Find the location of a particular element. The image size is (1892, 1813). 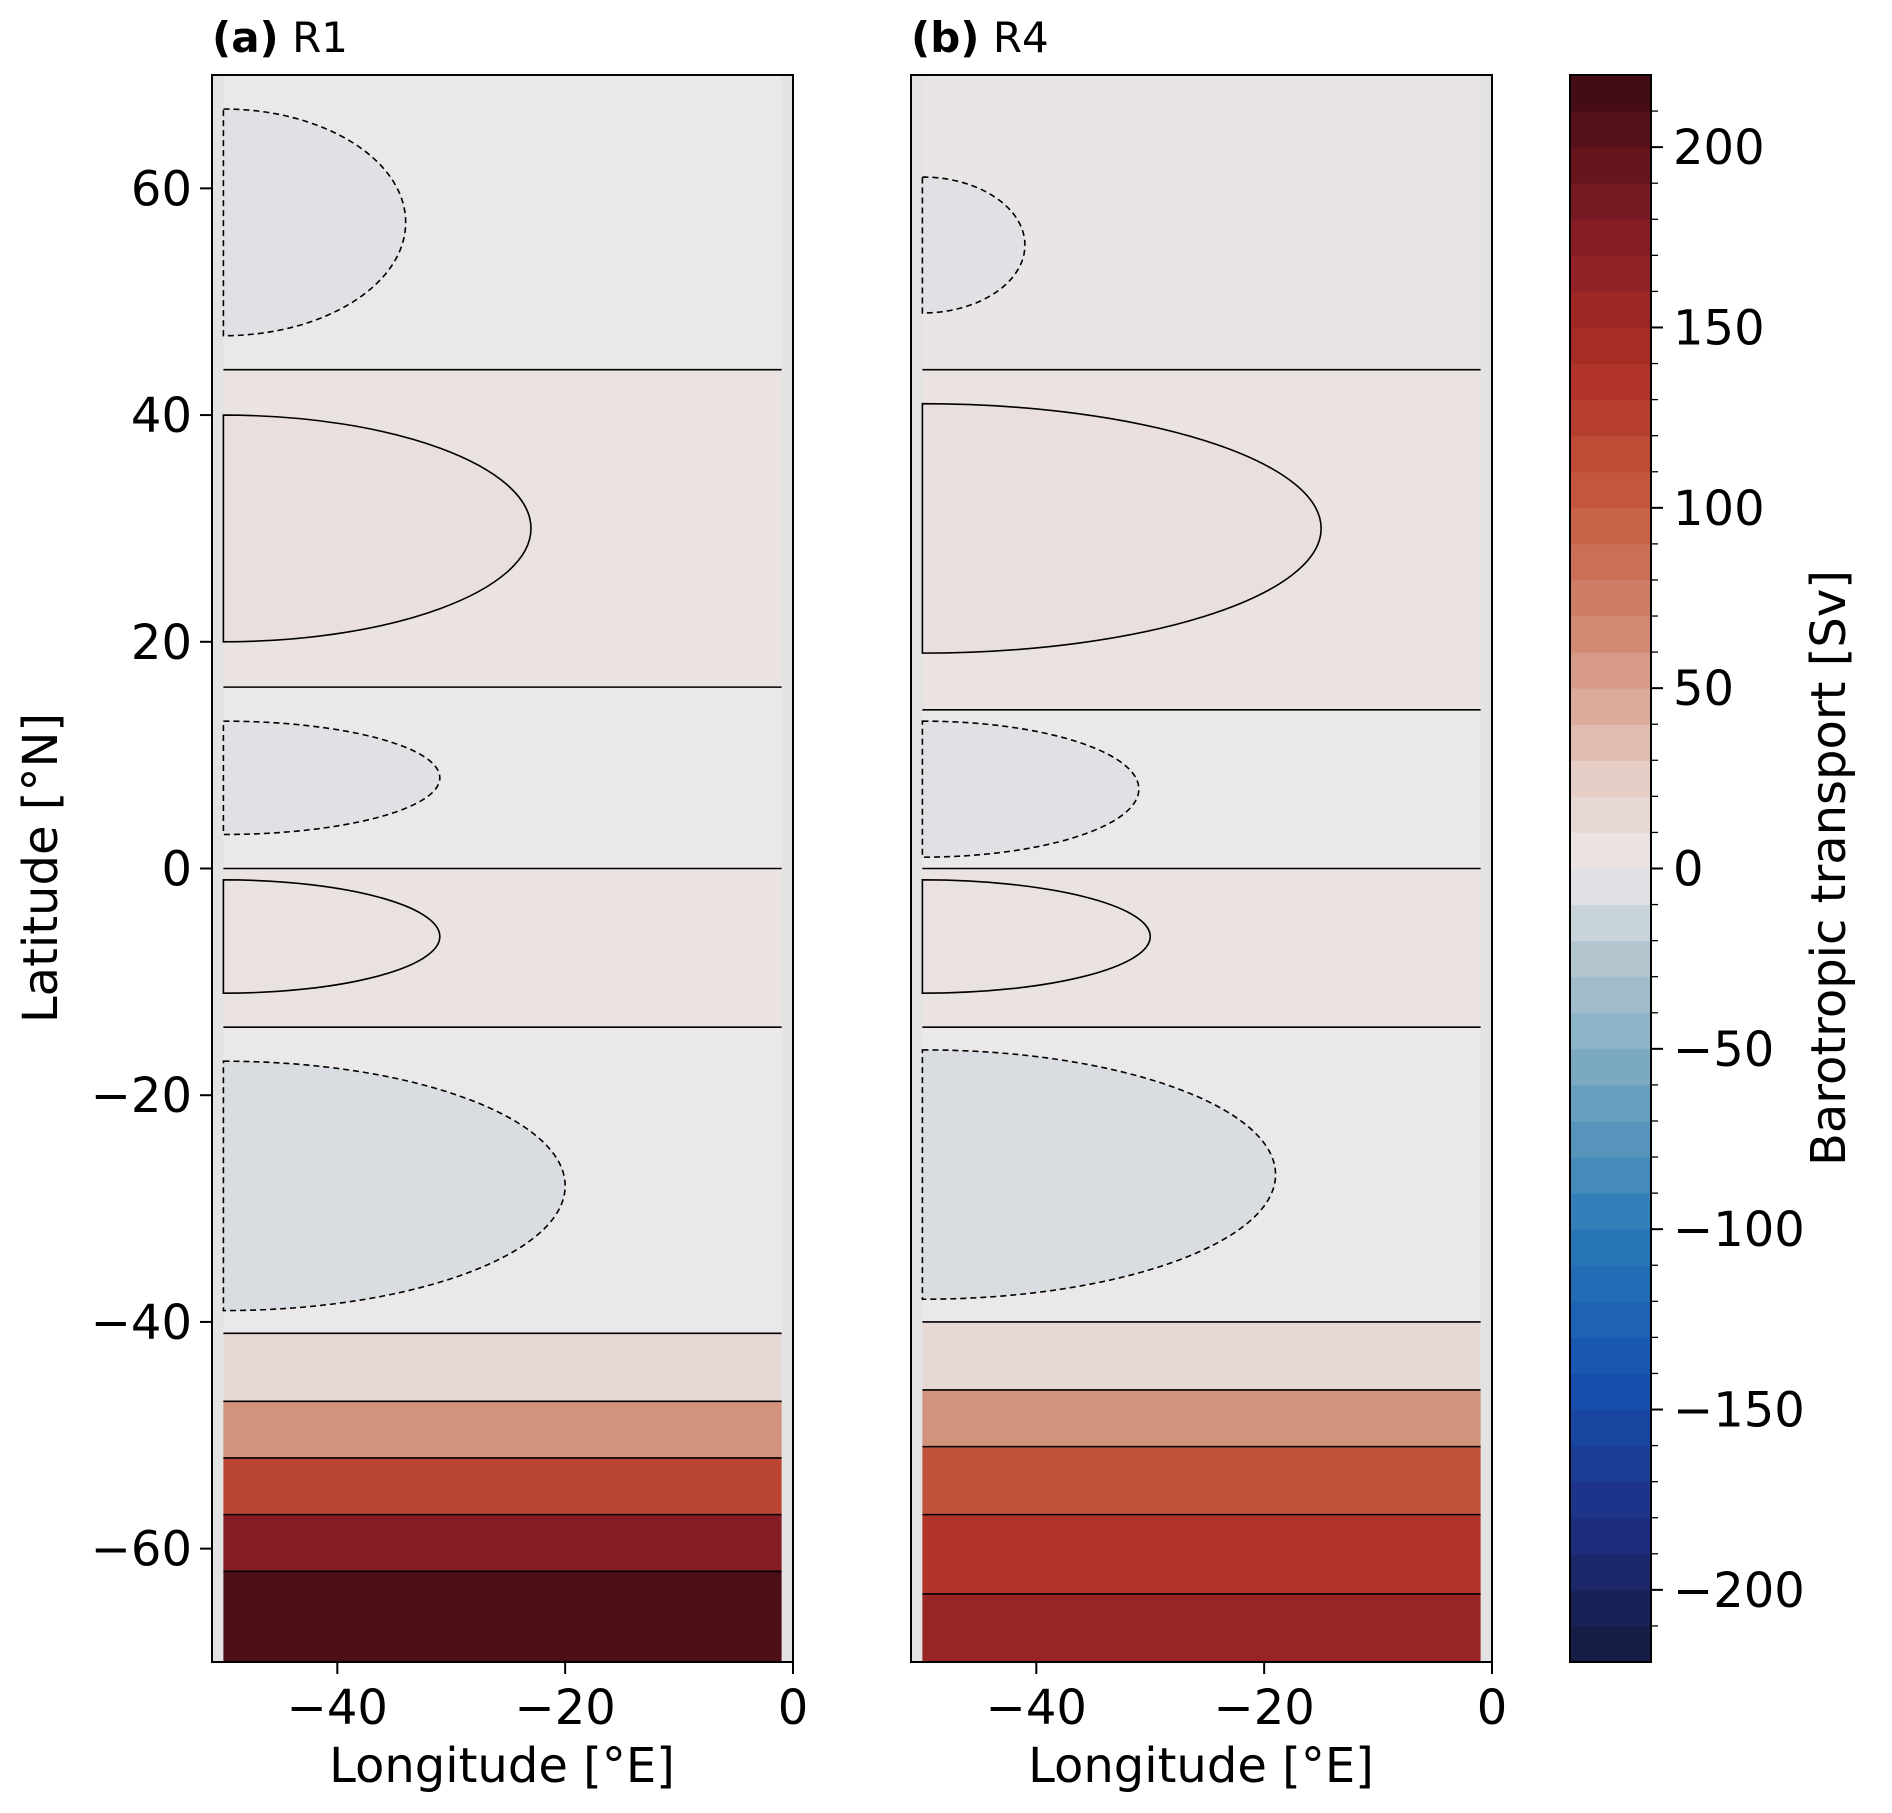

colorbar-bands is located at coordinates (1610, 869).